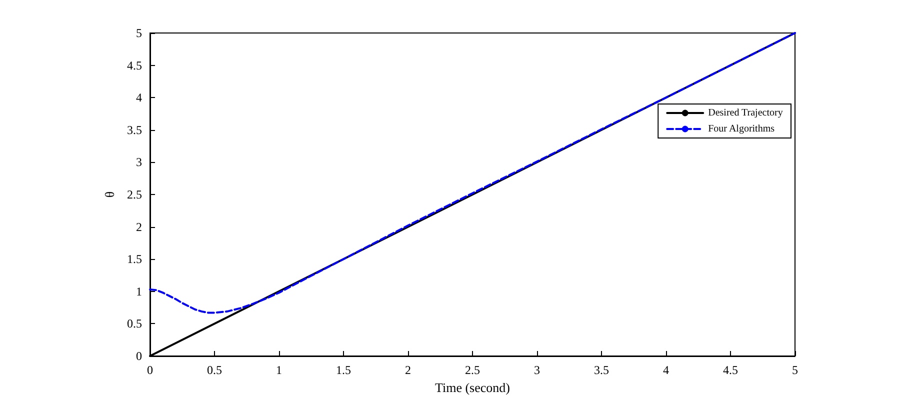  What do you see at coordinates (139, 97) in the screenshot?
I see `y-tick-label: 4` at bounding box center [139, 97].